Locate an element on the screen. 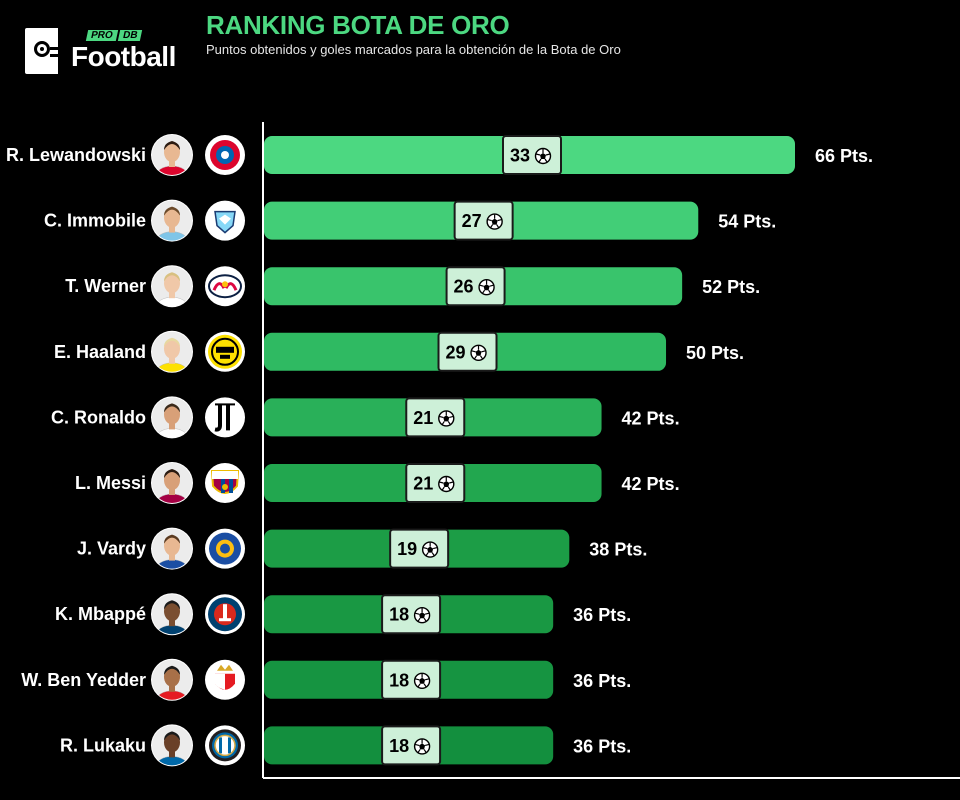 Image resolution: width=960 pixels, height=800 pixels. bar-row: C. Ronaldo 21 42 Pts. is located at coordinates (365, 417).